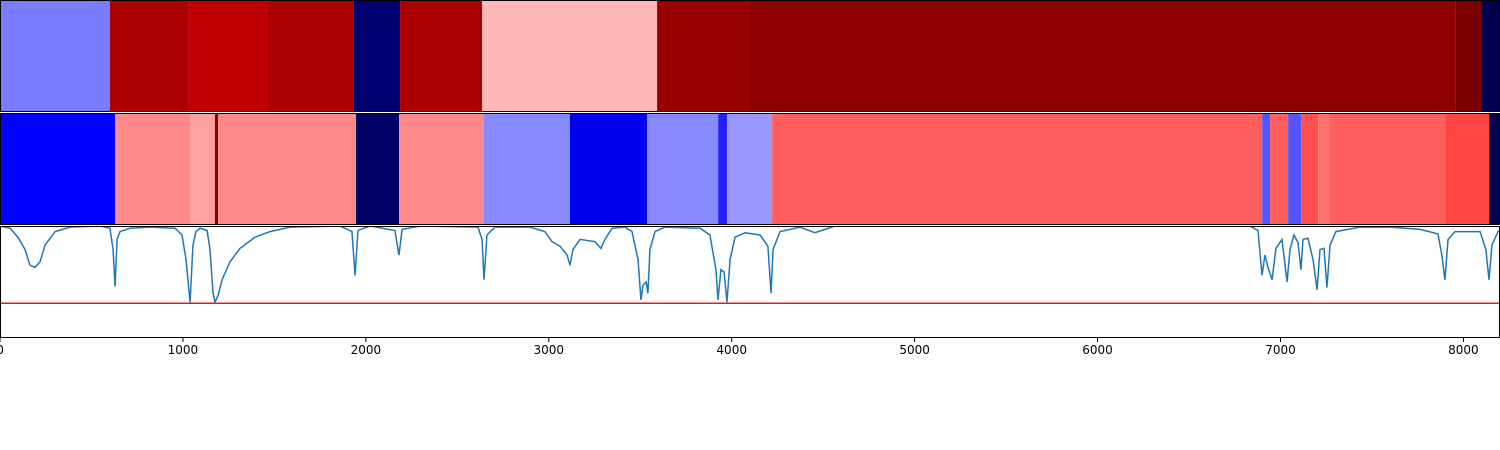 This screenshot has height=450, width=1500. I want to click on x-tick-label: 0, so click(2, 350).